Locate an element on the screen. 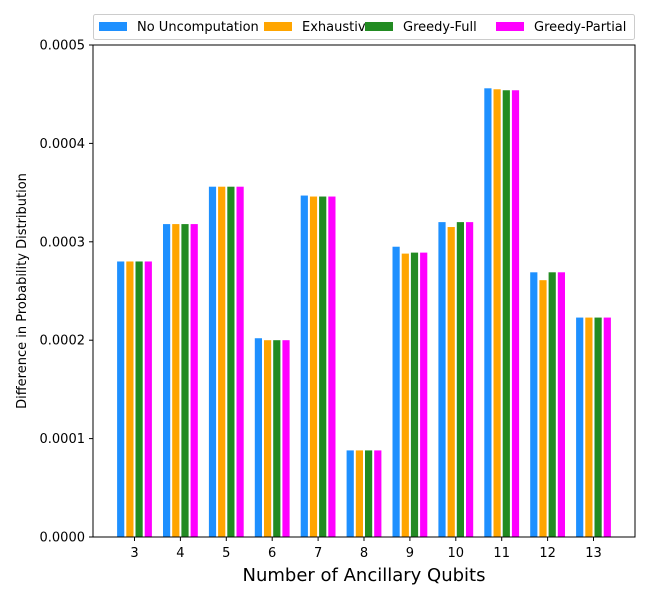 The image size is (650, 600). x-tick-label: 10 is located at coordinates (456, 553).